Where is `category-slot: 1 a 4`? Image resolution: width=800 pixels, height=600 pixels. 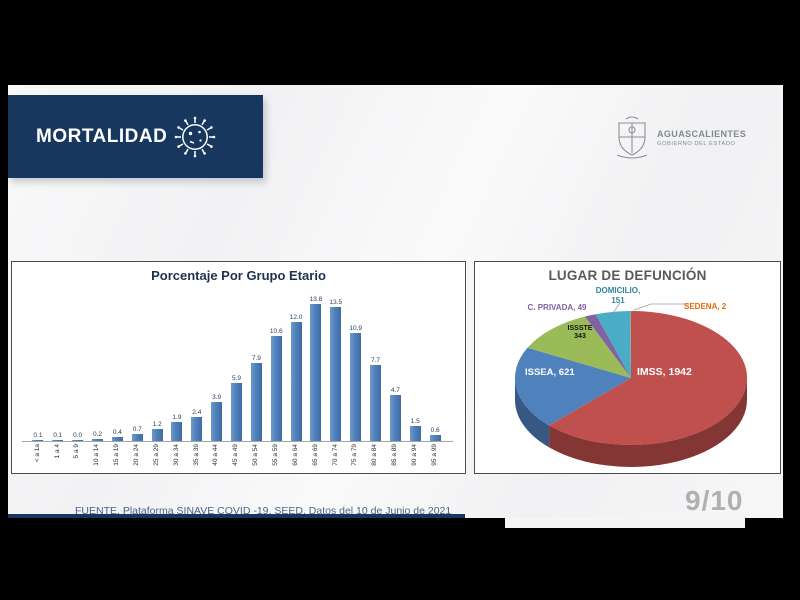
category-slot: 1 a 4 is located at coordinates (58, 459).